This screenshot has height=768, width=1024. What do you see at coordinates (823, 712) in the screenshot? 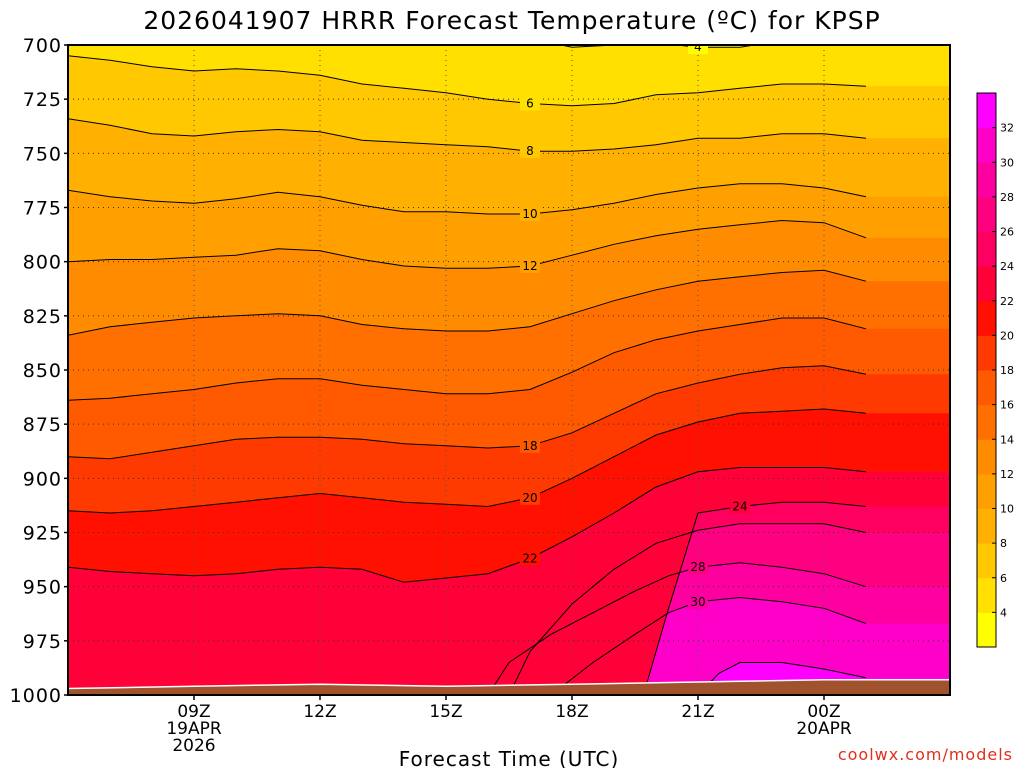
I see `x-tick-label: 00Z` at bounding box center [823, 712].